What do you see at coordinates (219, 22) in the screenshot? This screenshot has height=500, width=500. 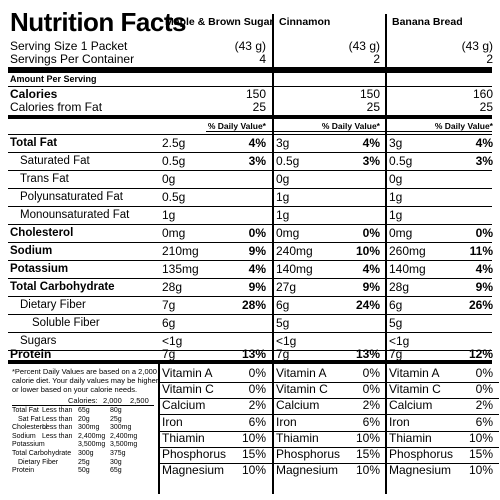 I see `flavor-name: Maple & Brown Sugar` at bounding box center [219, 22].